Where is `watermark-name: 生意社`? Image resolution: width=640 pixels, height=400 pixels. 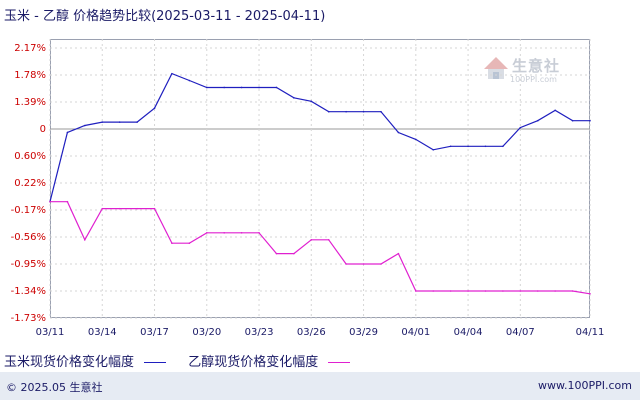 watermark-name: 生意社 is located at coordinates (536, 66).